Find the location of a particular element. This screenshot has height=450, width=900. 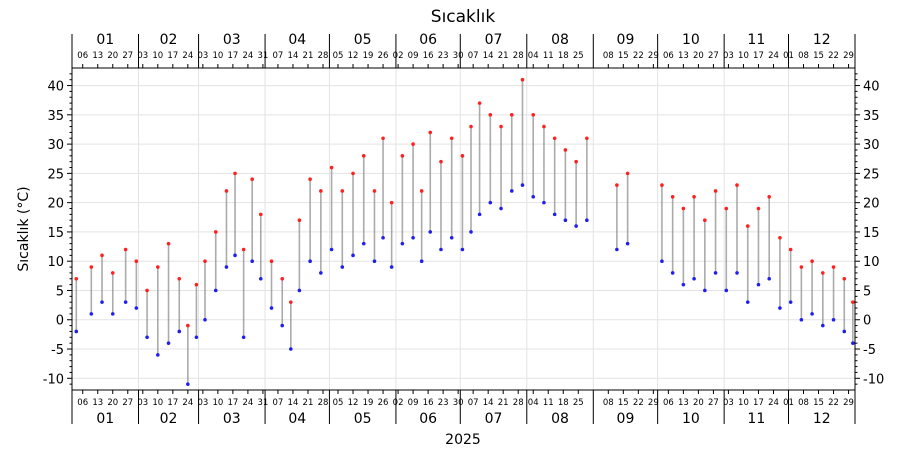

day-label-bottom: 10 is located at coordinates (743, 403).